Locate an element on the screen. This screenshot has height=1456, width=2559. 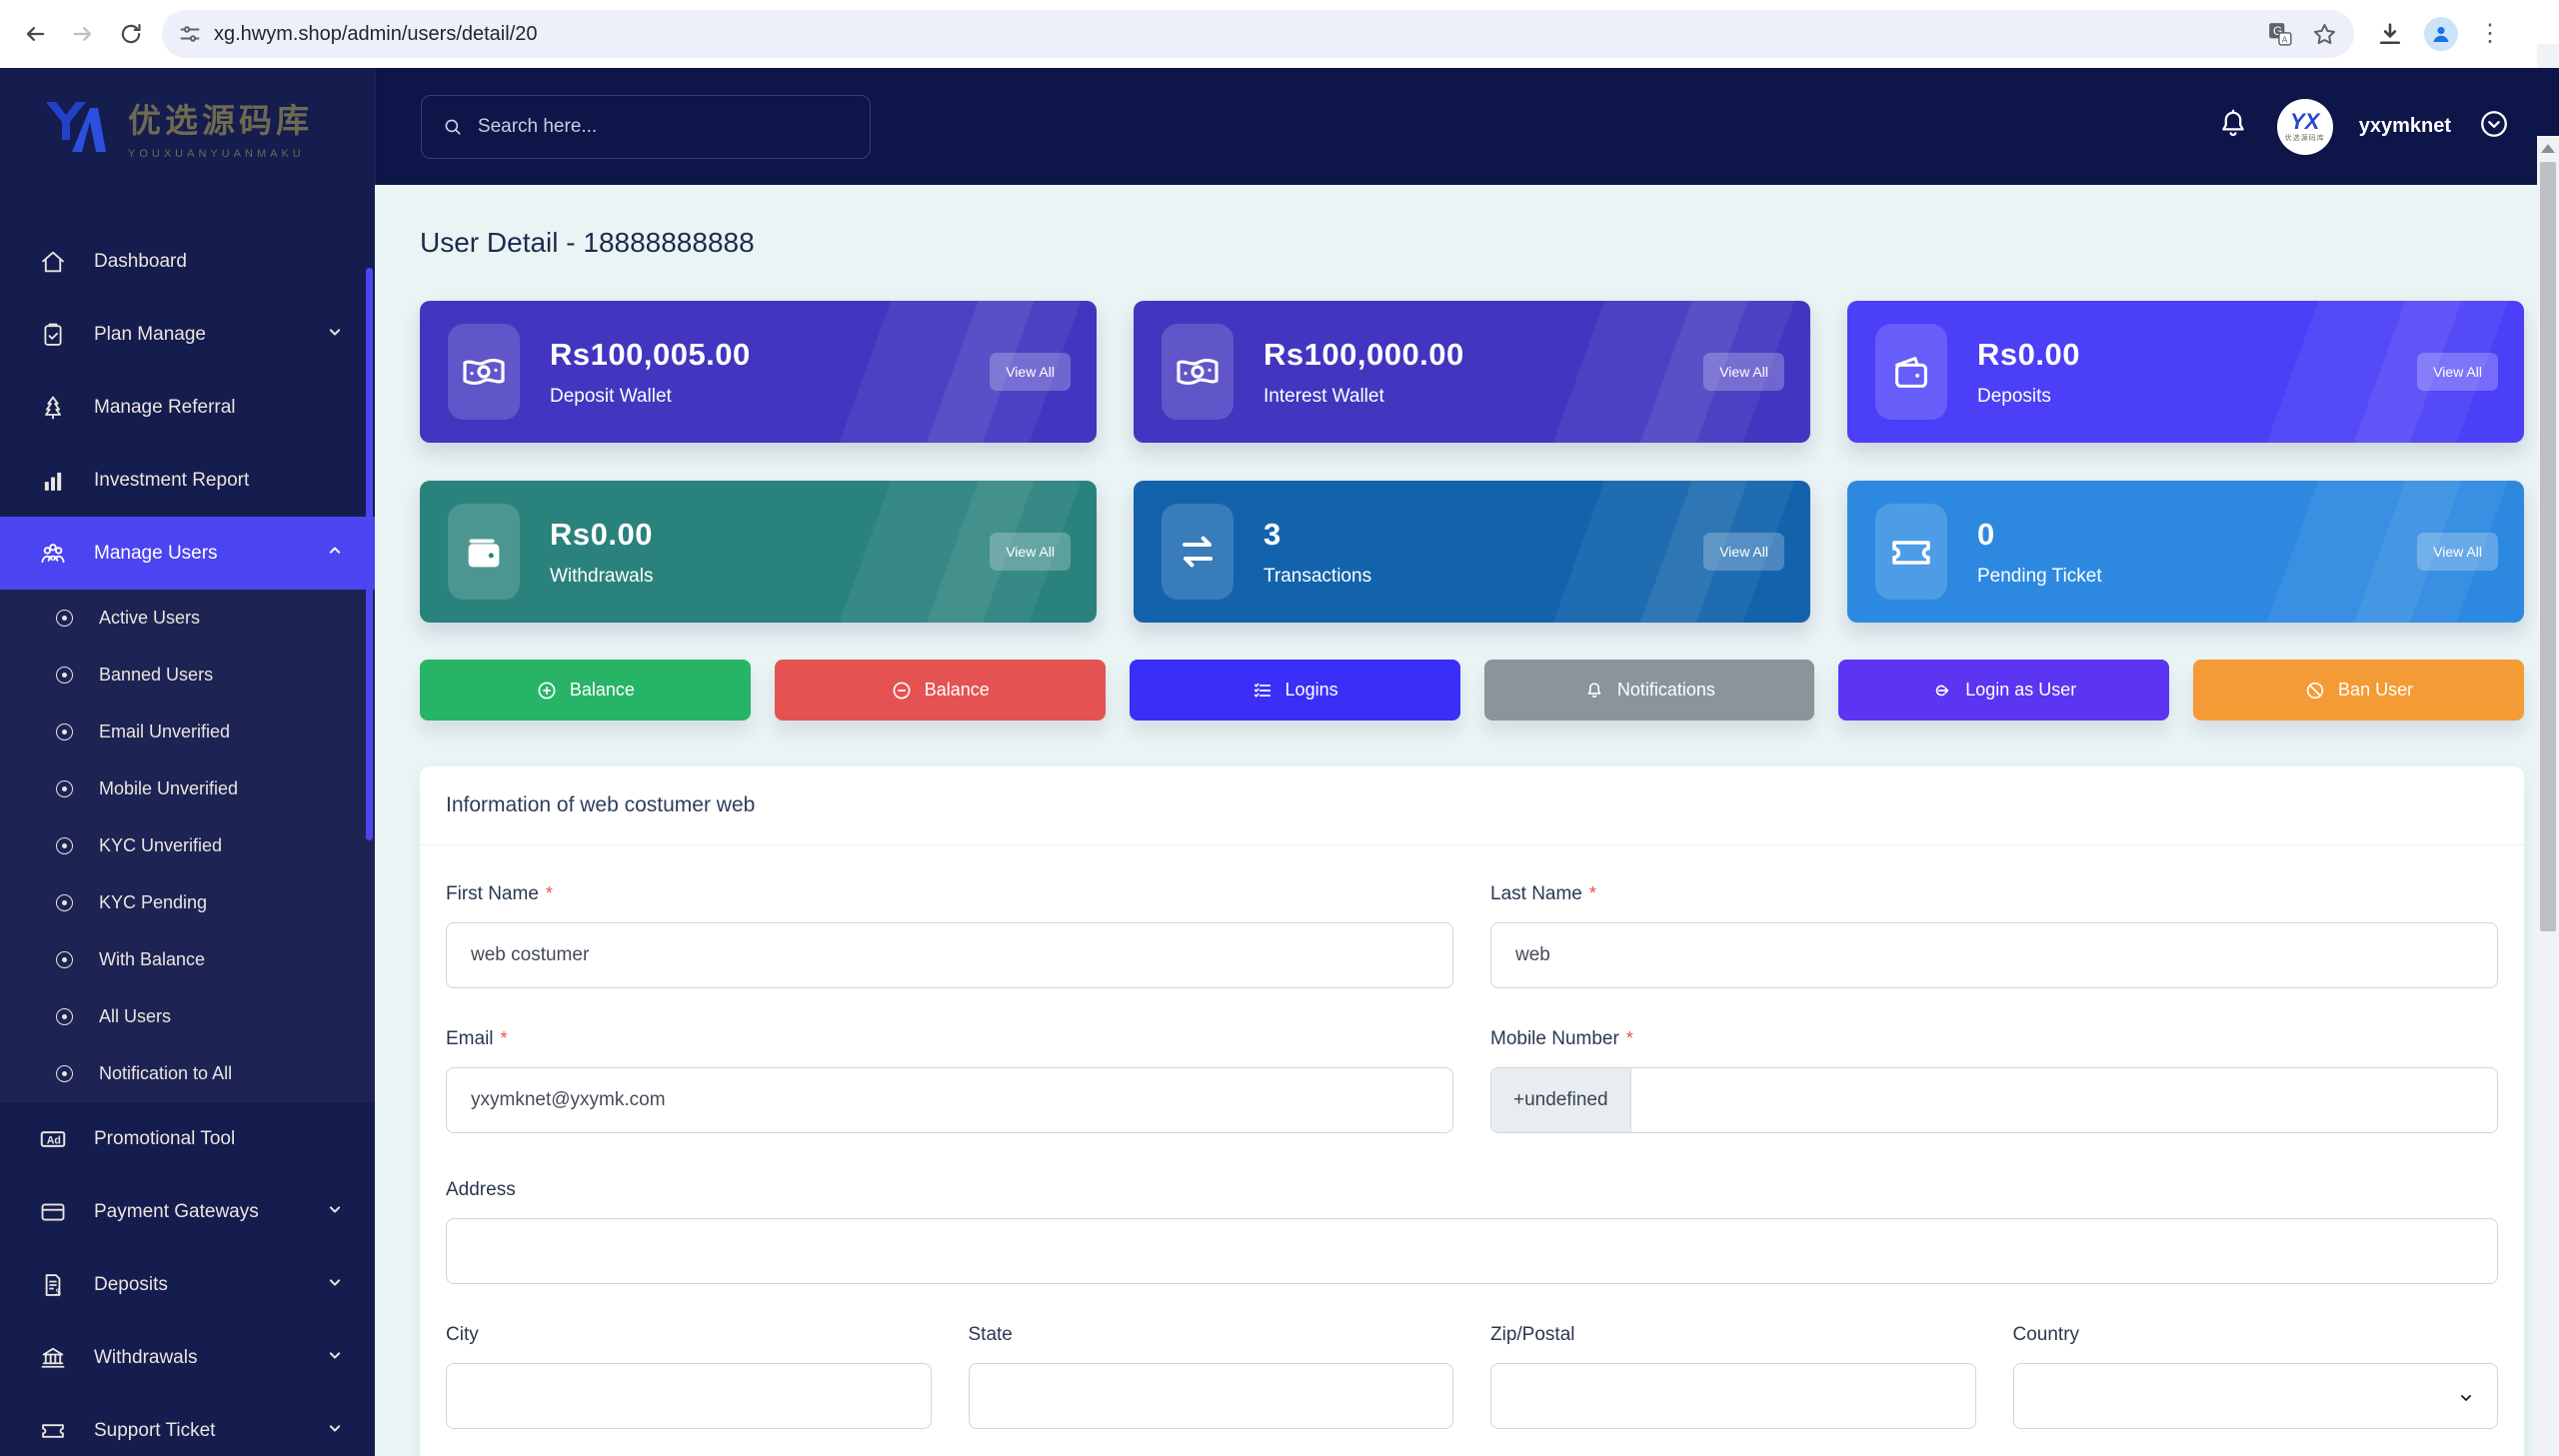
sidebar-item-investment-report: Investment Report is located at coordinates (187, 480).